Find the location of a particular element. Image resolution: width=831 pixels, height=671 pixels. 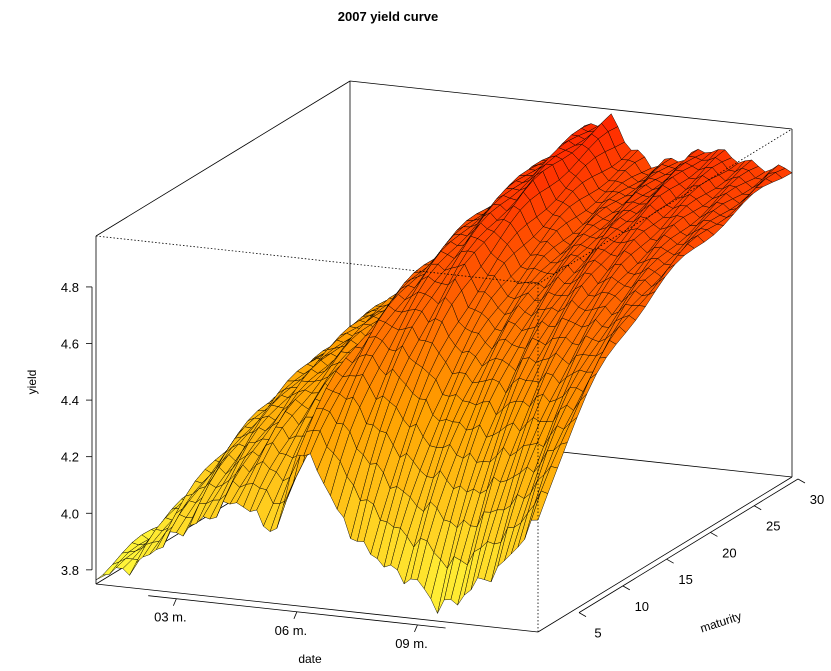

date-tick-label: 06 m. is located at coordinates (291, 630).